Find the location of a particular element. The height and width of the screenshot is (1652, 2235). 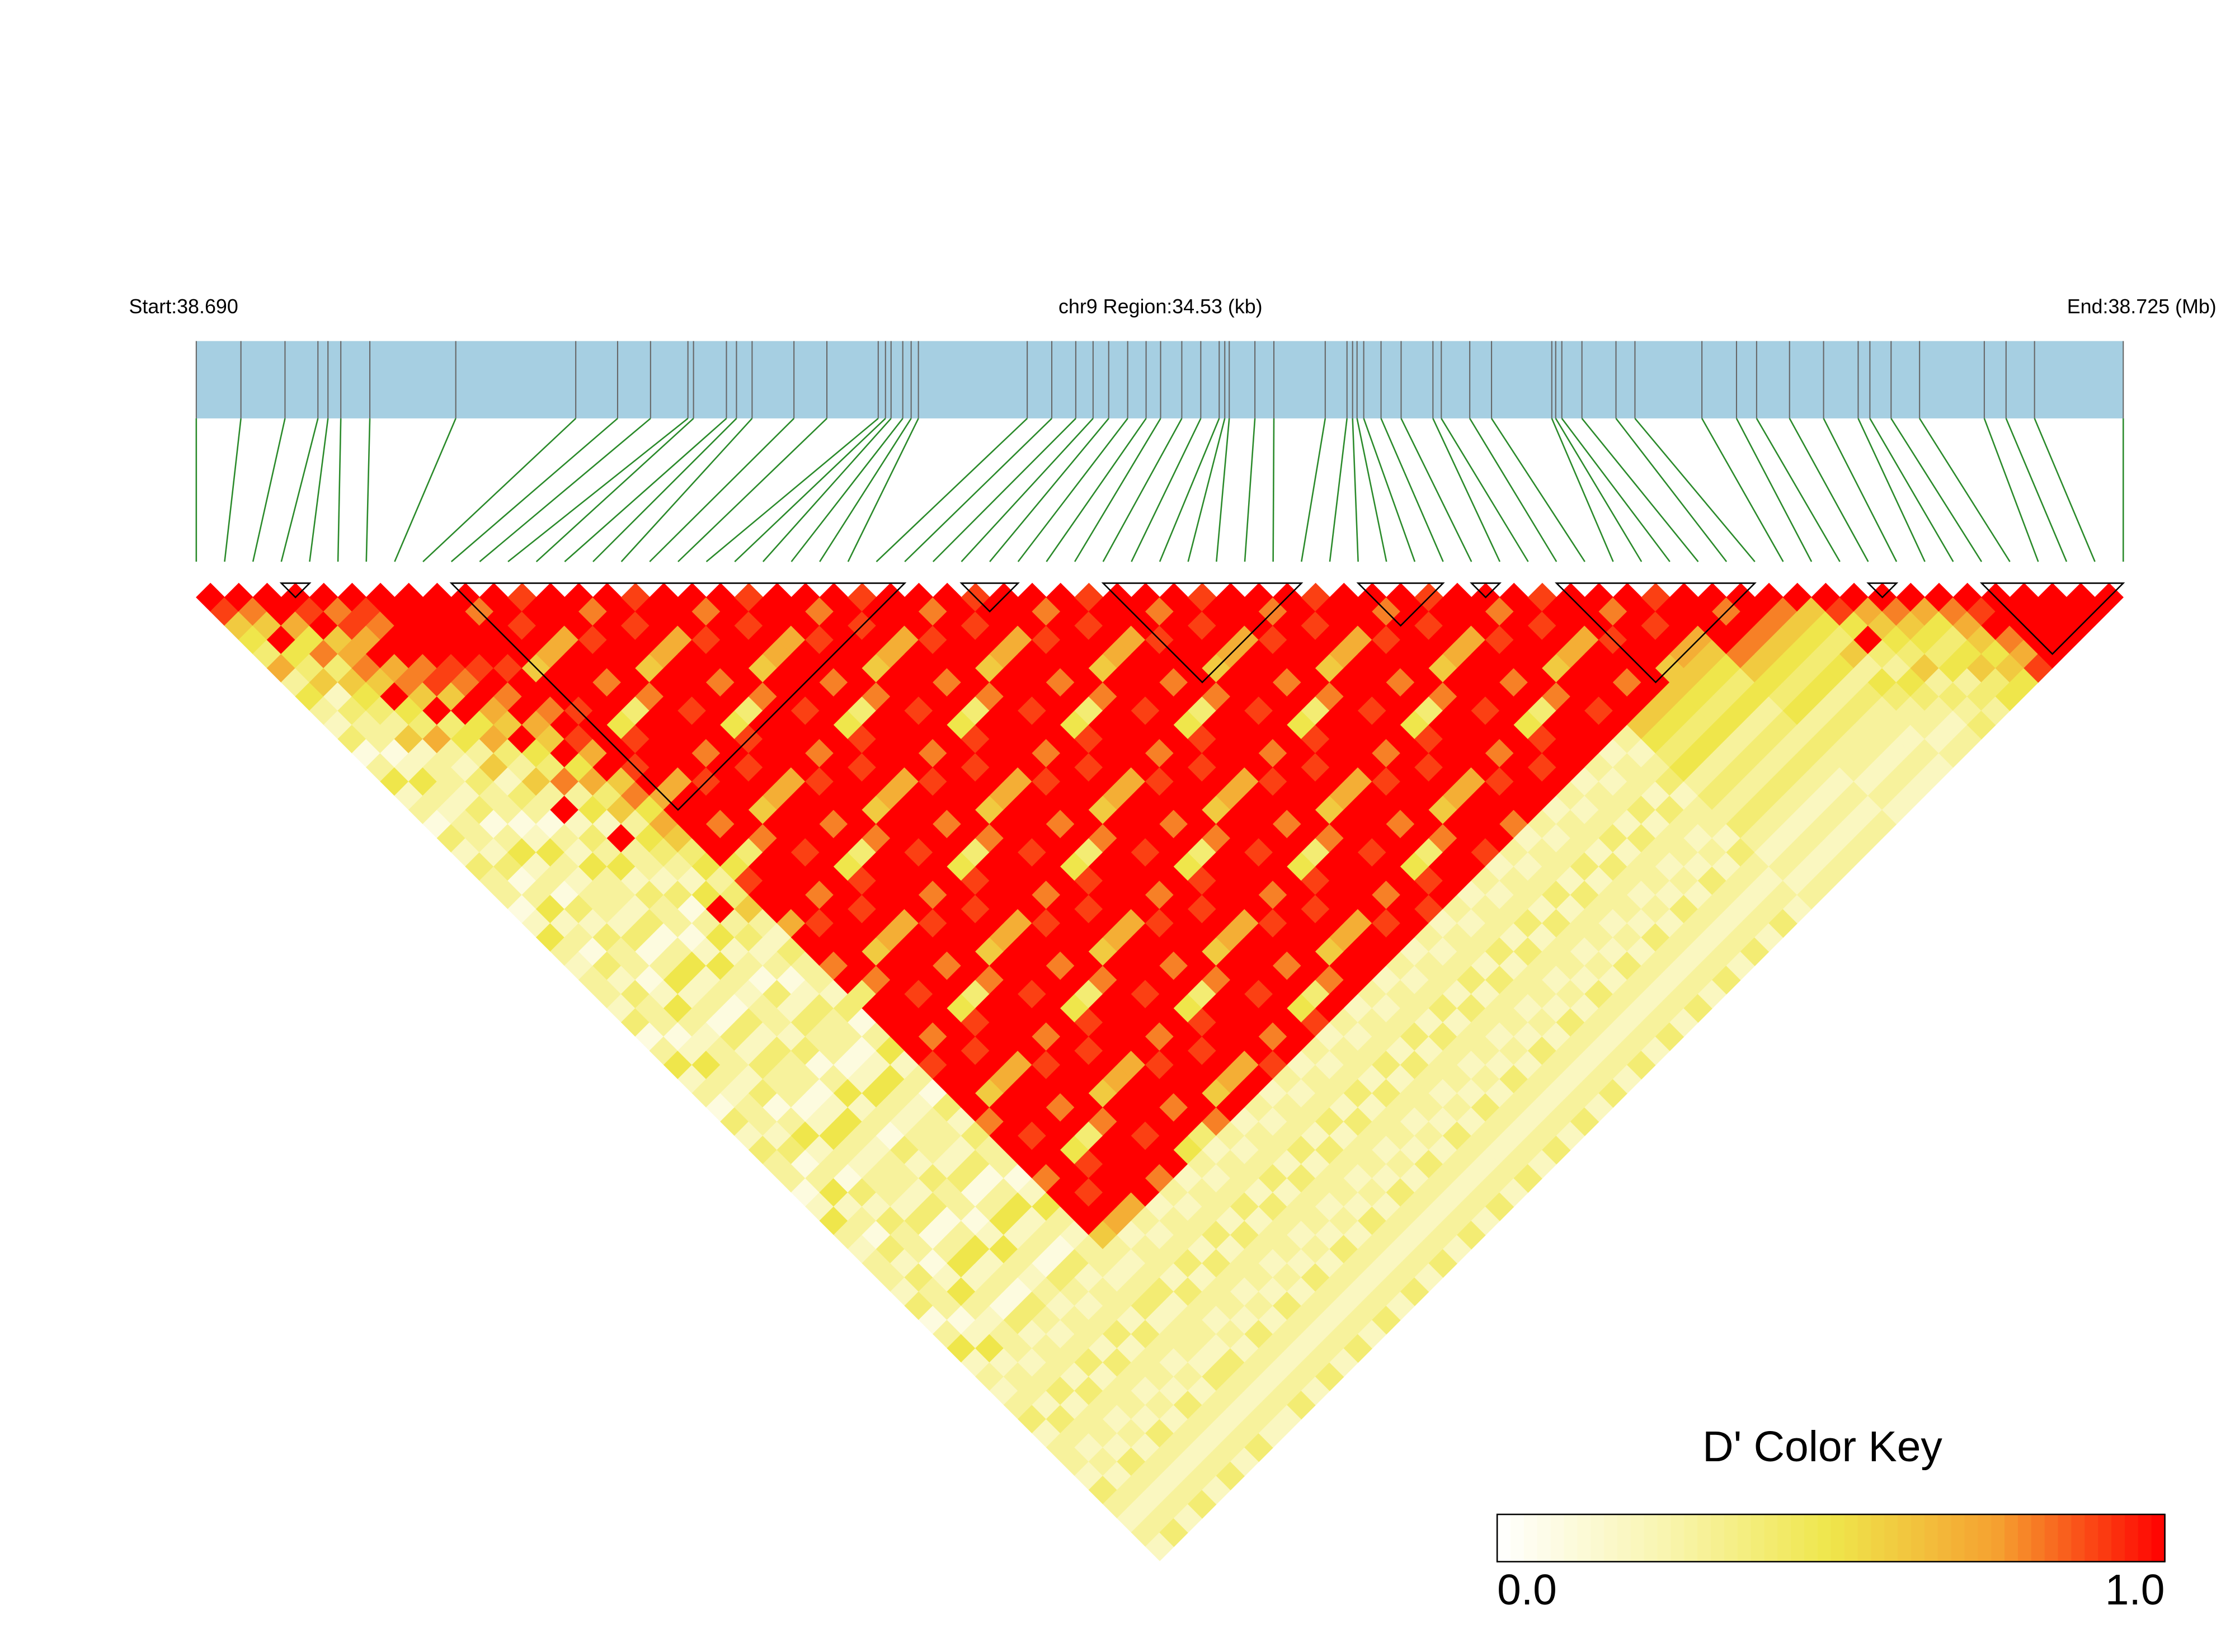

colorbar-frame is located at coordinates (1831, 1537).